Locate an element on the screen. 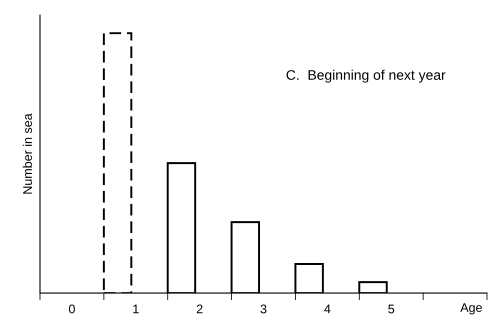 This screenshot has height=326, width=500. y-axis-title: Number in sea is located at coordinates (27, 153).